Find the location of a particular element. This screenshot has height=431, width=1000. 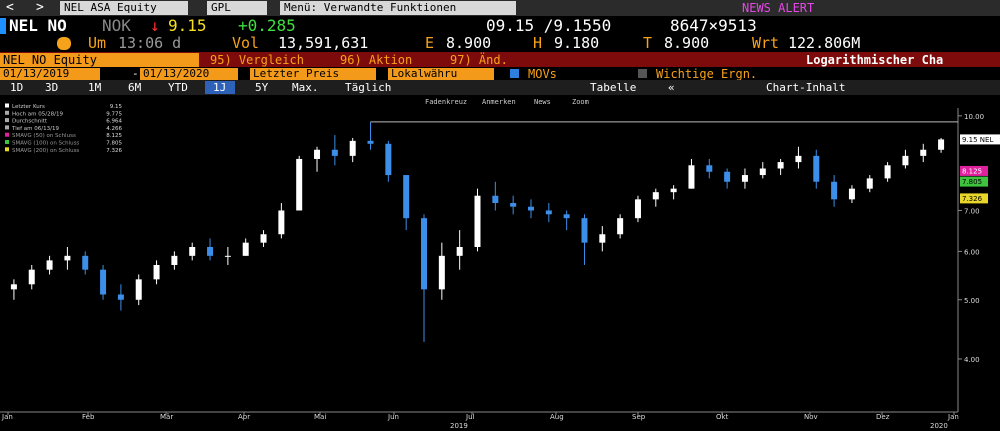

legend-label: Durchschnitt is located at coordinates (30, 122).